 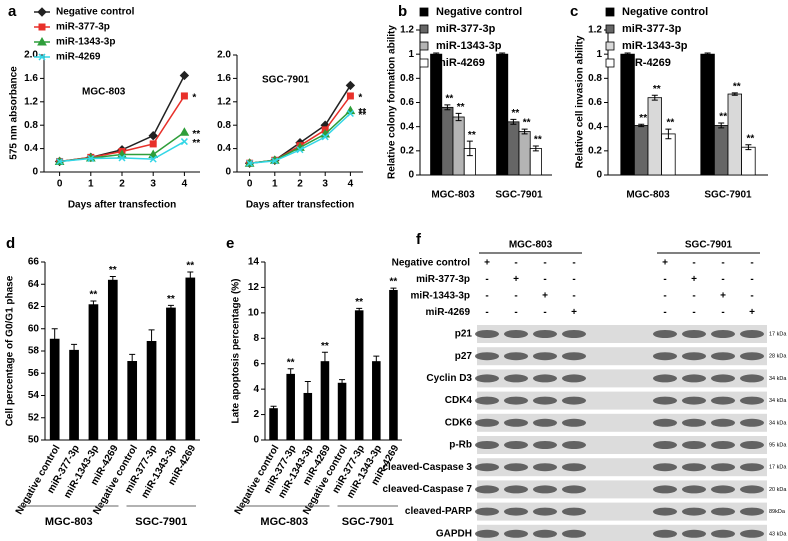 What do you see at coordinates (652, 29) in the screenshot?
I see `legend-label: miR-377-3p` at bounding box center [652, 29].